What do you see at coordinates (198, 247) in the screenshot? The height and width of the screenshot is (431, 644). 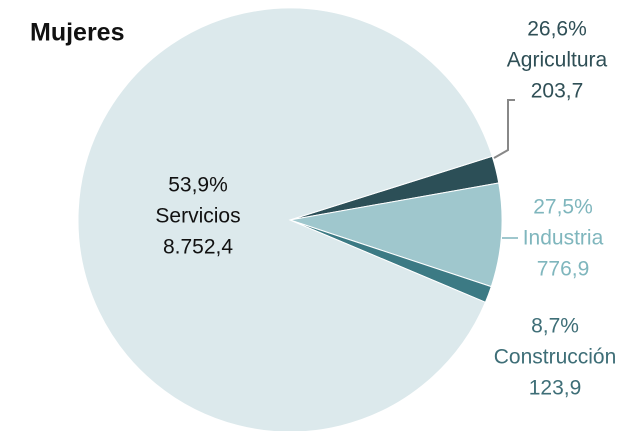 I see `value-label: 8.752,4` at bounding box center [198, 247].